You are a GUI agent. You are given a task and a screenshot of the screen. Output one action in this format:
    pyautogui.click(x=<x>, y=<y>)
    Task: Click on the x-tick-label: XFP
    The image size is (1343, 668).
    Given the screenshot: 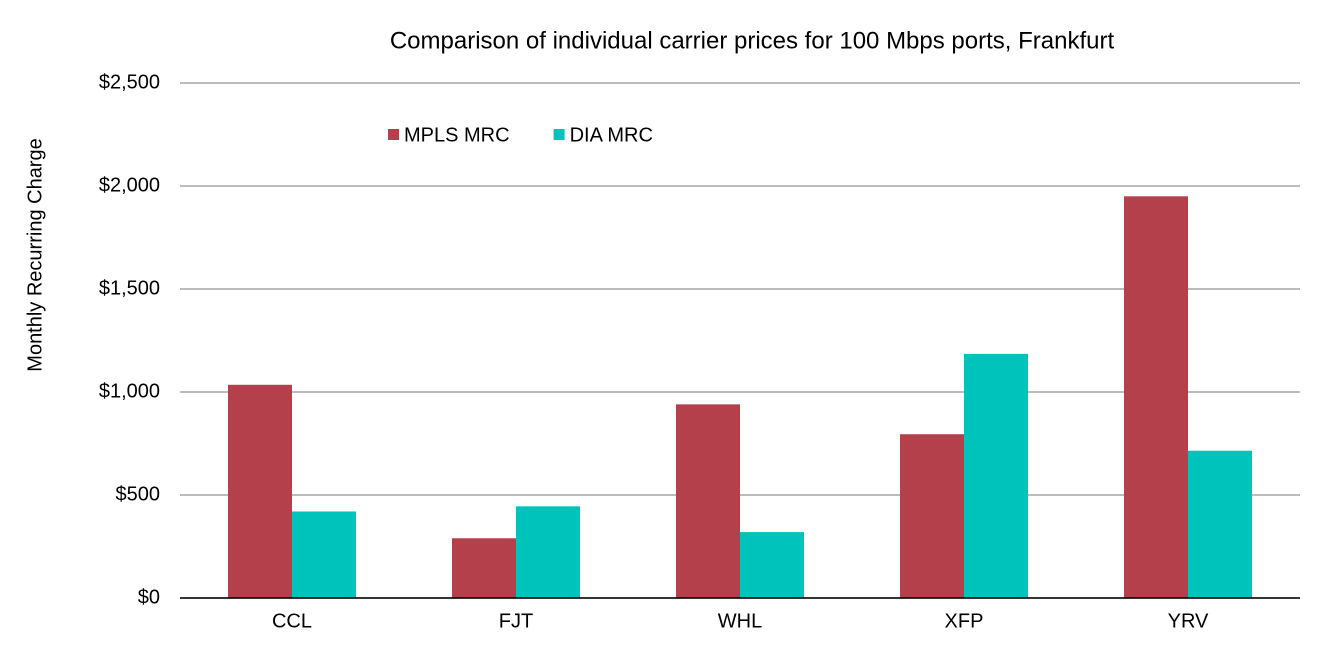 What is the action you would take?
    pyautogui.click(x=964, y=621)
    